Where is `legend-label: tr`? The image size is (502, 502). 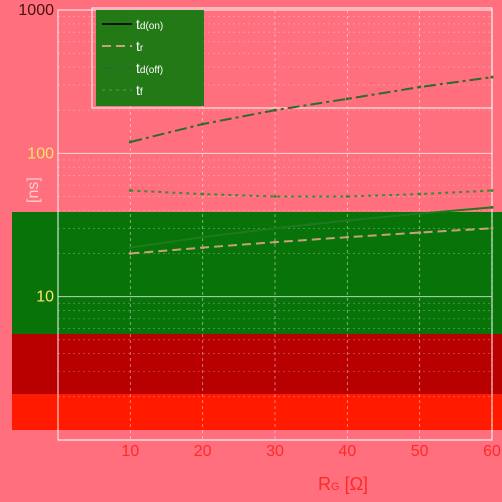
legend-label: tr is located at coordinates (140, 46).